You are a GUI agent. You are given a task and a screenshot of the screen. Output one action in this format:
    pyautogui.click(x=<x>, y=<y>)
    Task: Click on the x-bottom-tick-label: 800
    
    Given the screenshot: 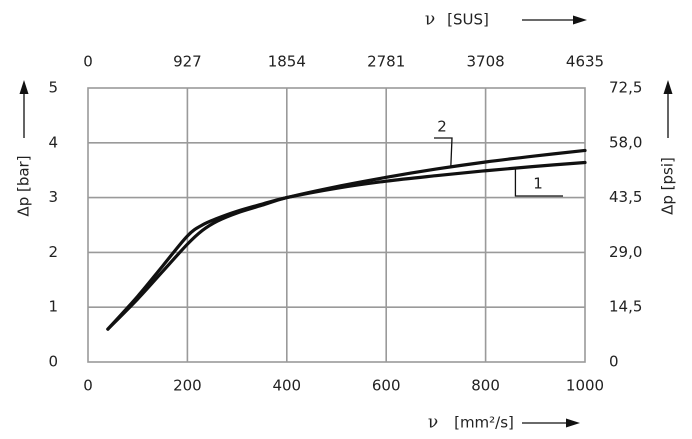 What is the action you would take?
    pyautogui.click(x=485, y=386)
    